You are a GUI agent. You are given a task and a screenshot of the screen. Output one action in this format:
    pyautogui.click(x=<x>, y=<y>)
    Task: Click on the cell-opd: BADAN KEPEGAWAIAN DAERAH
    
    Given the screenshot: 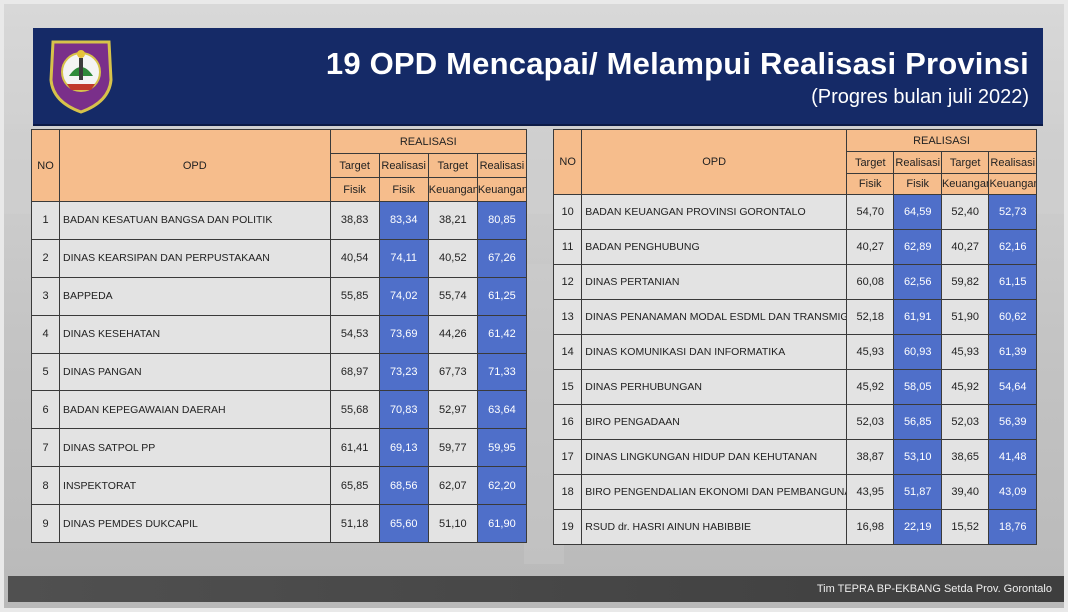 What is the action you would take?
    pyautogui.click(x=195, y=410)
    